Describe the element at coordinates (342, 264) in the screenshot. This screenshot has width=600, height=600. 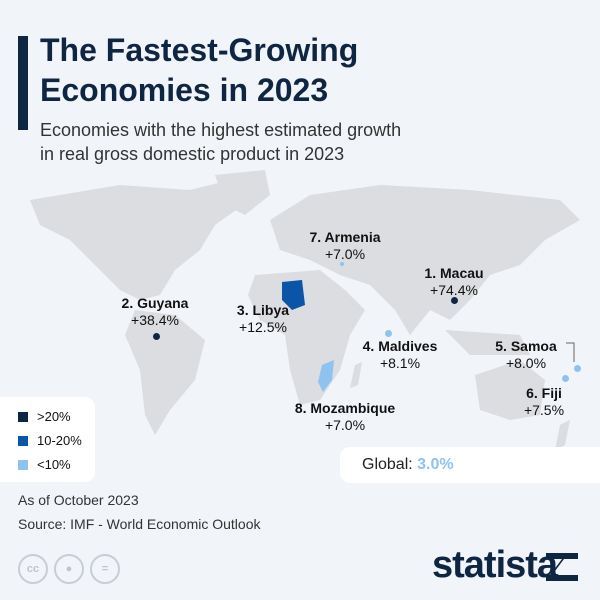
I see `armenia-marker` at that location.